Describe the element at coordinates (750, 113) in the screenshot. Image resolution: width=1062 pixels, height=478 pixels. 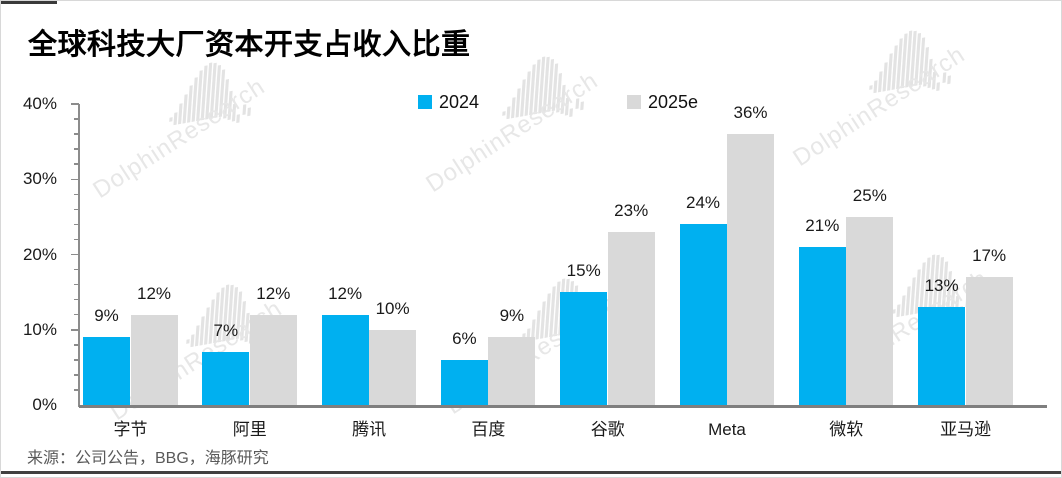
I see `bar-value-label: 36%` at that location.